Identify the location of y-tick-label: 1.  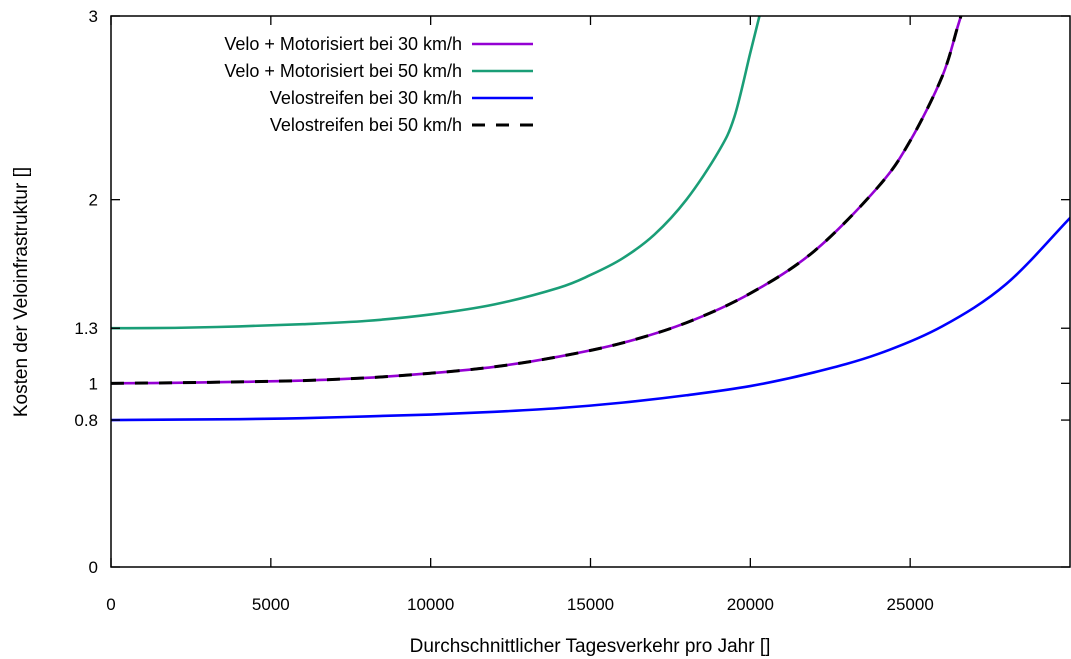
(93, 383).